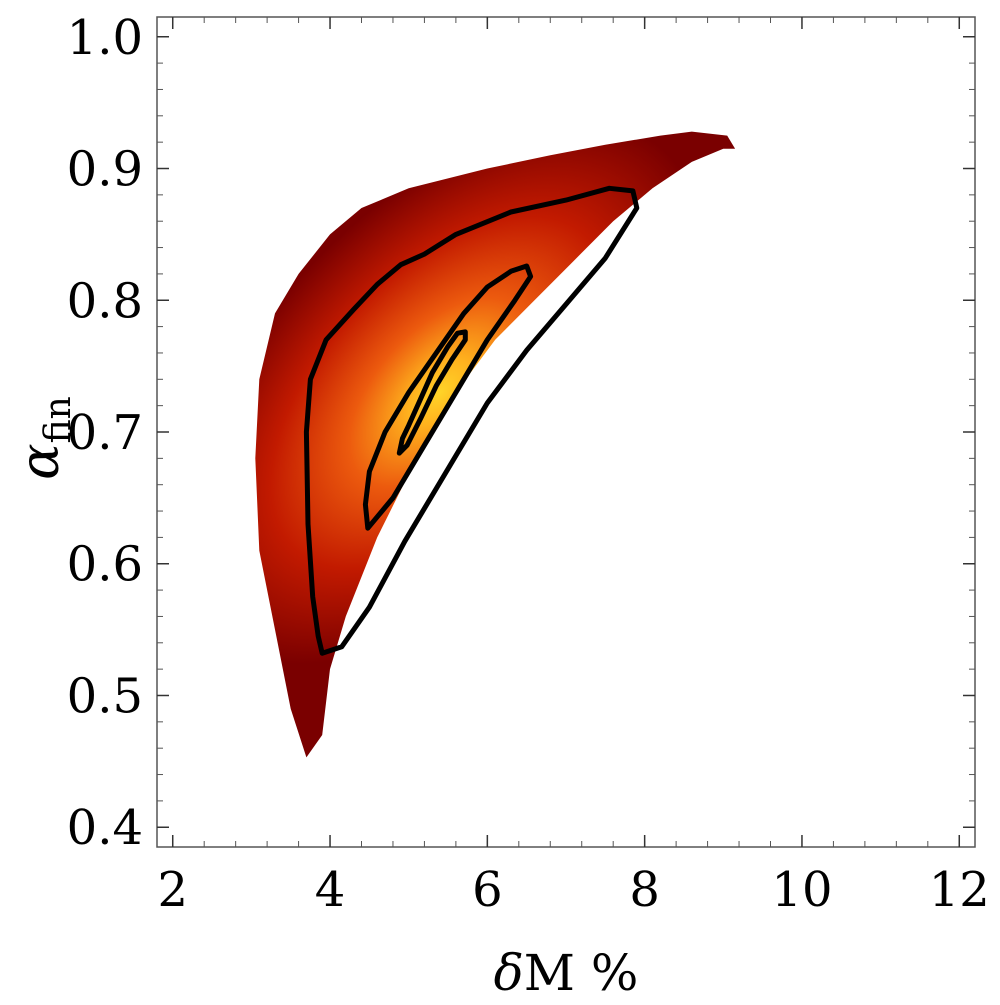 The width and height of the screenshot is (1000, 1005). Describe the element at coordinates (509, 973) in the screenshot. I see `x-axis-title-prefix: δ` at that location.